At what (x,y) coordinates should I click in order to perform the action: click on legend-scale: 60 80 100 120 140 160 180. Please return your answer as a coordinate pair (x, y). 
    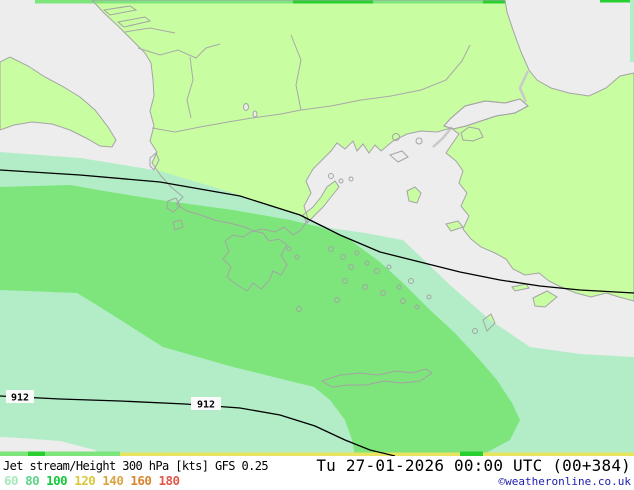
    Looking at the image, I should click on (95, 480).